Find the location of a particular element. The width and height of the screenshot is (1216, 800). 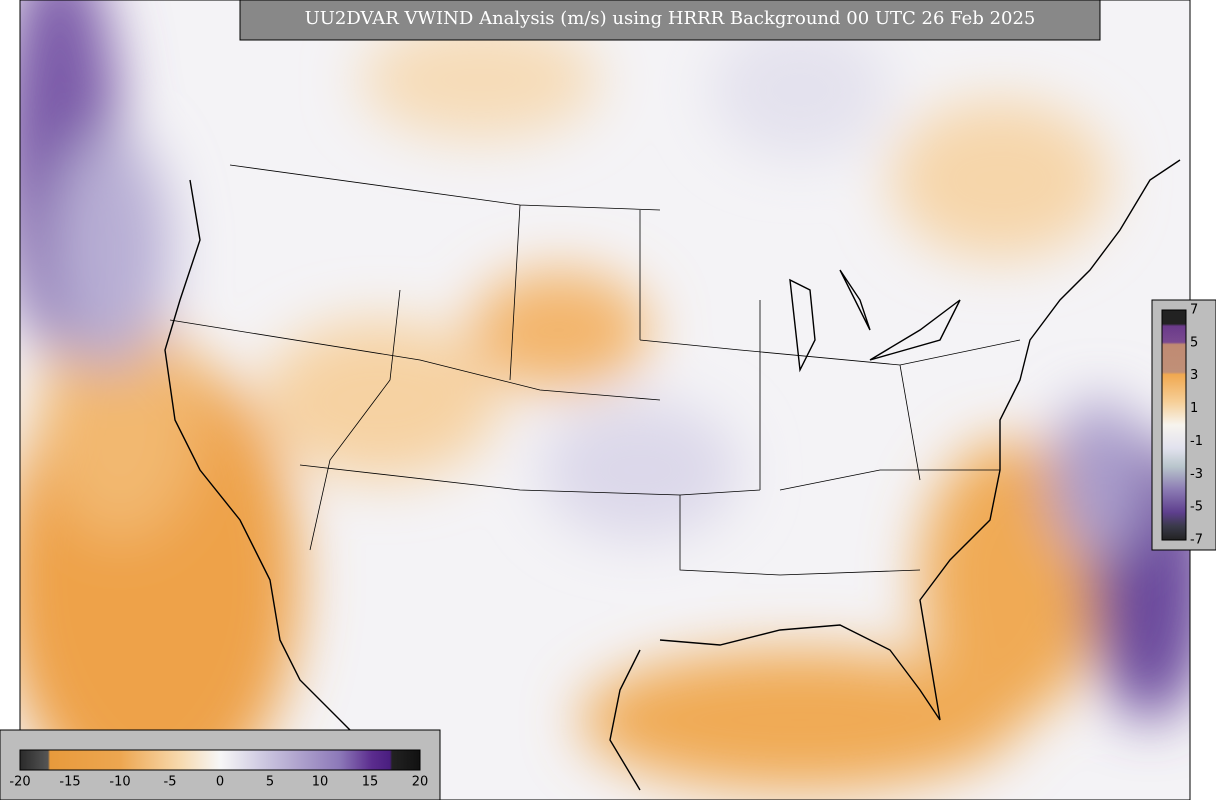

colorbar-label: 7 is located at coordinates (1194, 310).